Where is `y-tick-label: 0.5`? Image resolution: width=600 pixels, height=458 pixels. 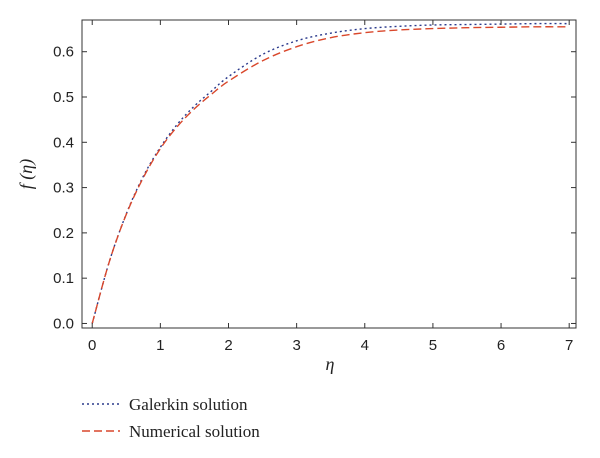
y-tick-label: 0.5 is located at coordinates (63, 97).